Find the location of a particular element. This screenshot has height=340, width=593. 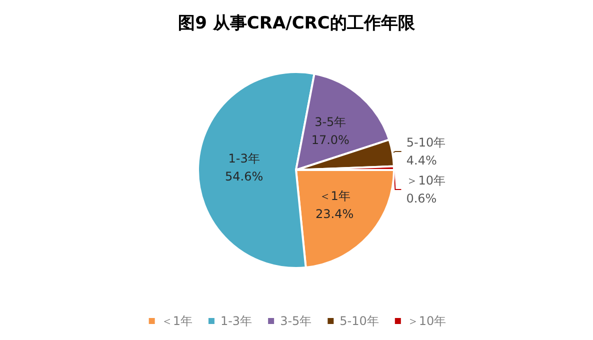

data-label: 0.6% is located at coordinates (421, 198).